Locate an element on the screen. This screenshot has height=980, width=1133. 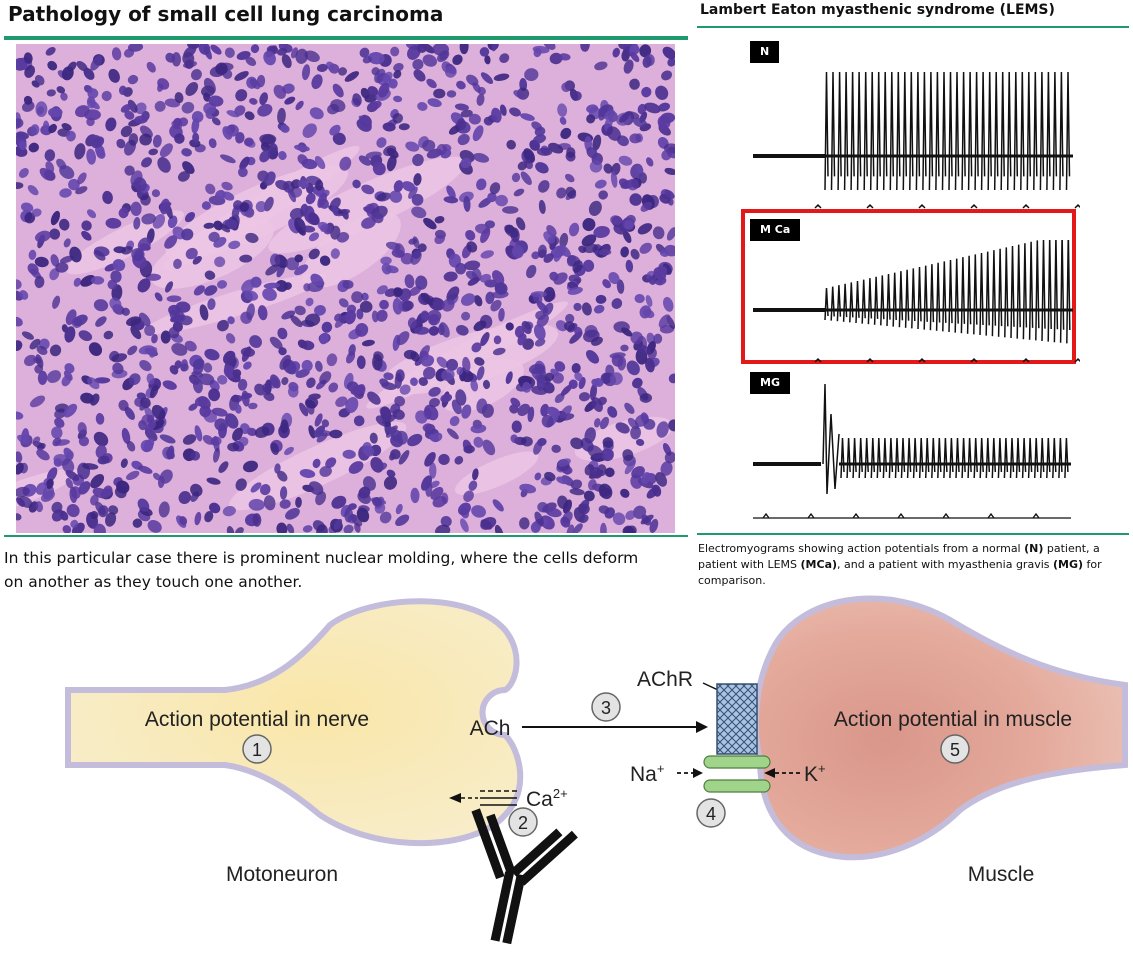
emg-label-mg: MG is located at coordinates (770, 383).